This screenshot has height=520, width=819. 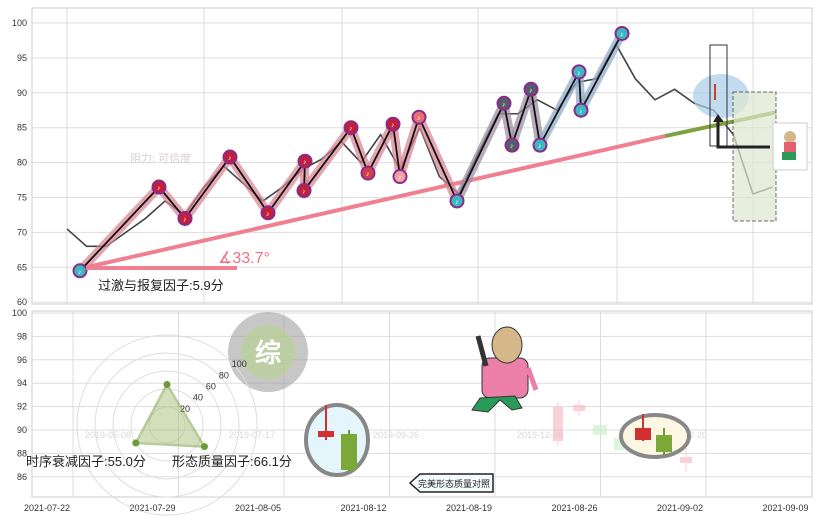 I want to click on excess-factor-label: 过激与报复因子:5.9分, so click(x=161, y=285).